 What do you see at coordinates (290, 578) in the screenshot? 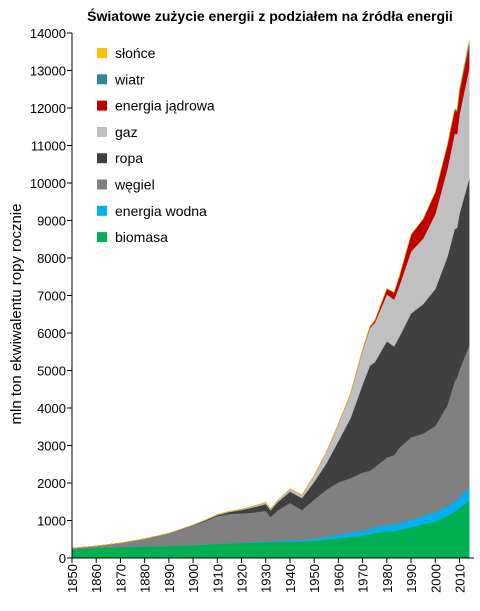
I see `x-tick-label: 1940` at bounding box center [290, 578].